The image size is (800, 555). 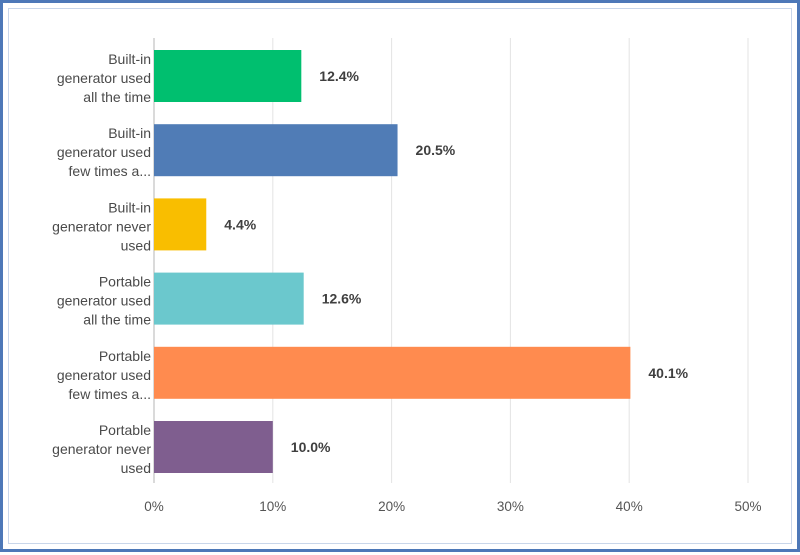 What do you see at coordinates (272, 506) in the screenshot?
I see `x-tick-label: 10%` at bounding box center [272, 506].